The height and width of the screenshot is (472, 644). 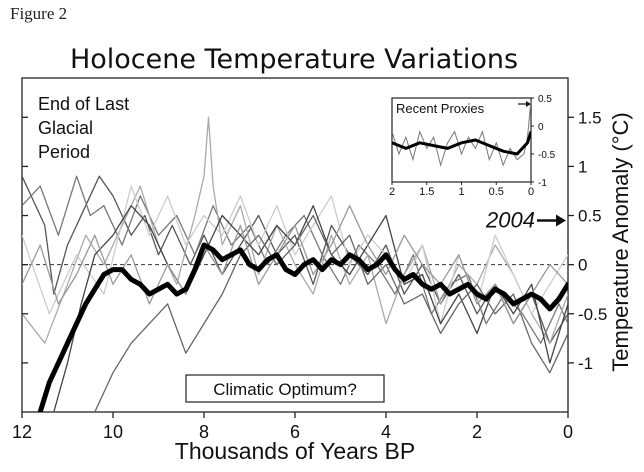 What do you see at coordinates (496, 192) in the screenshot?
I see `inset-x-tick-label: 0.5` at bounding box center [496, 192].